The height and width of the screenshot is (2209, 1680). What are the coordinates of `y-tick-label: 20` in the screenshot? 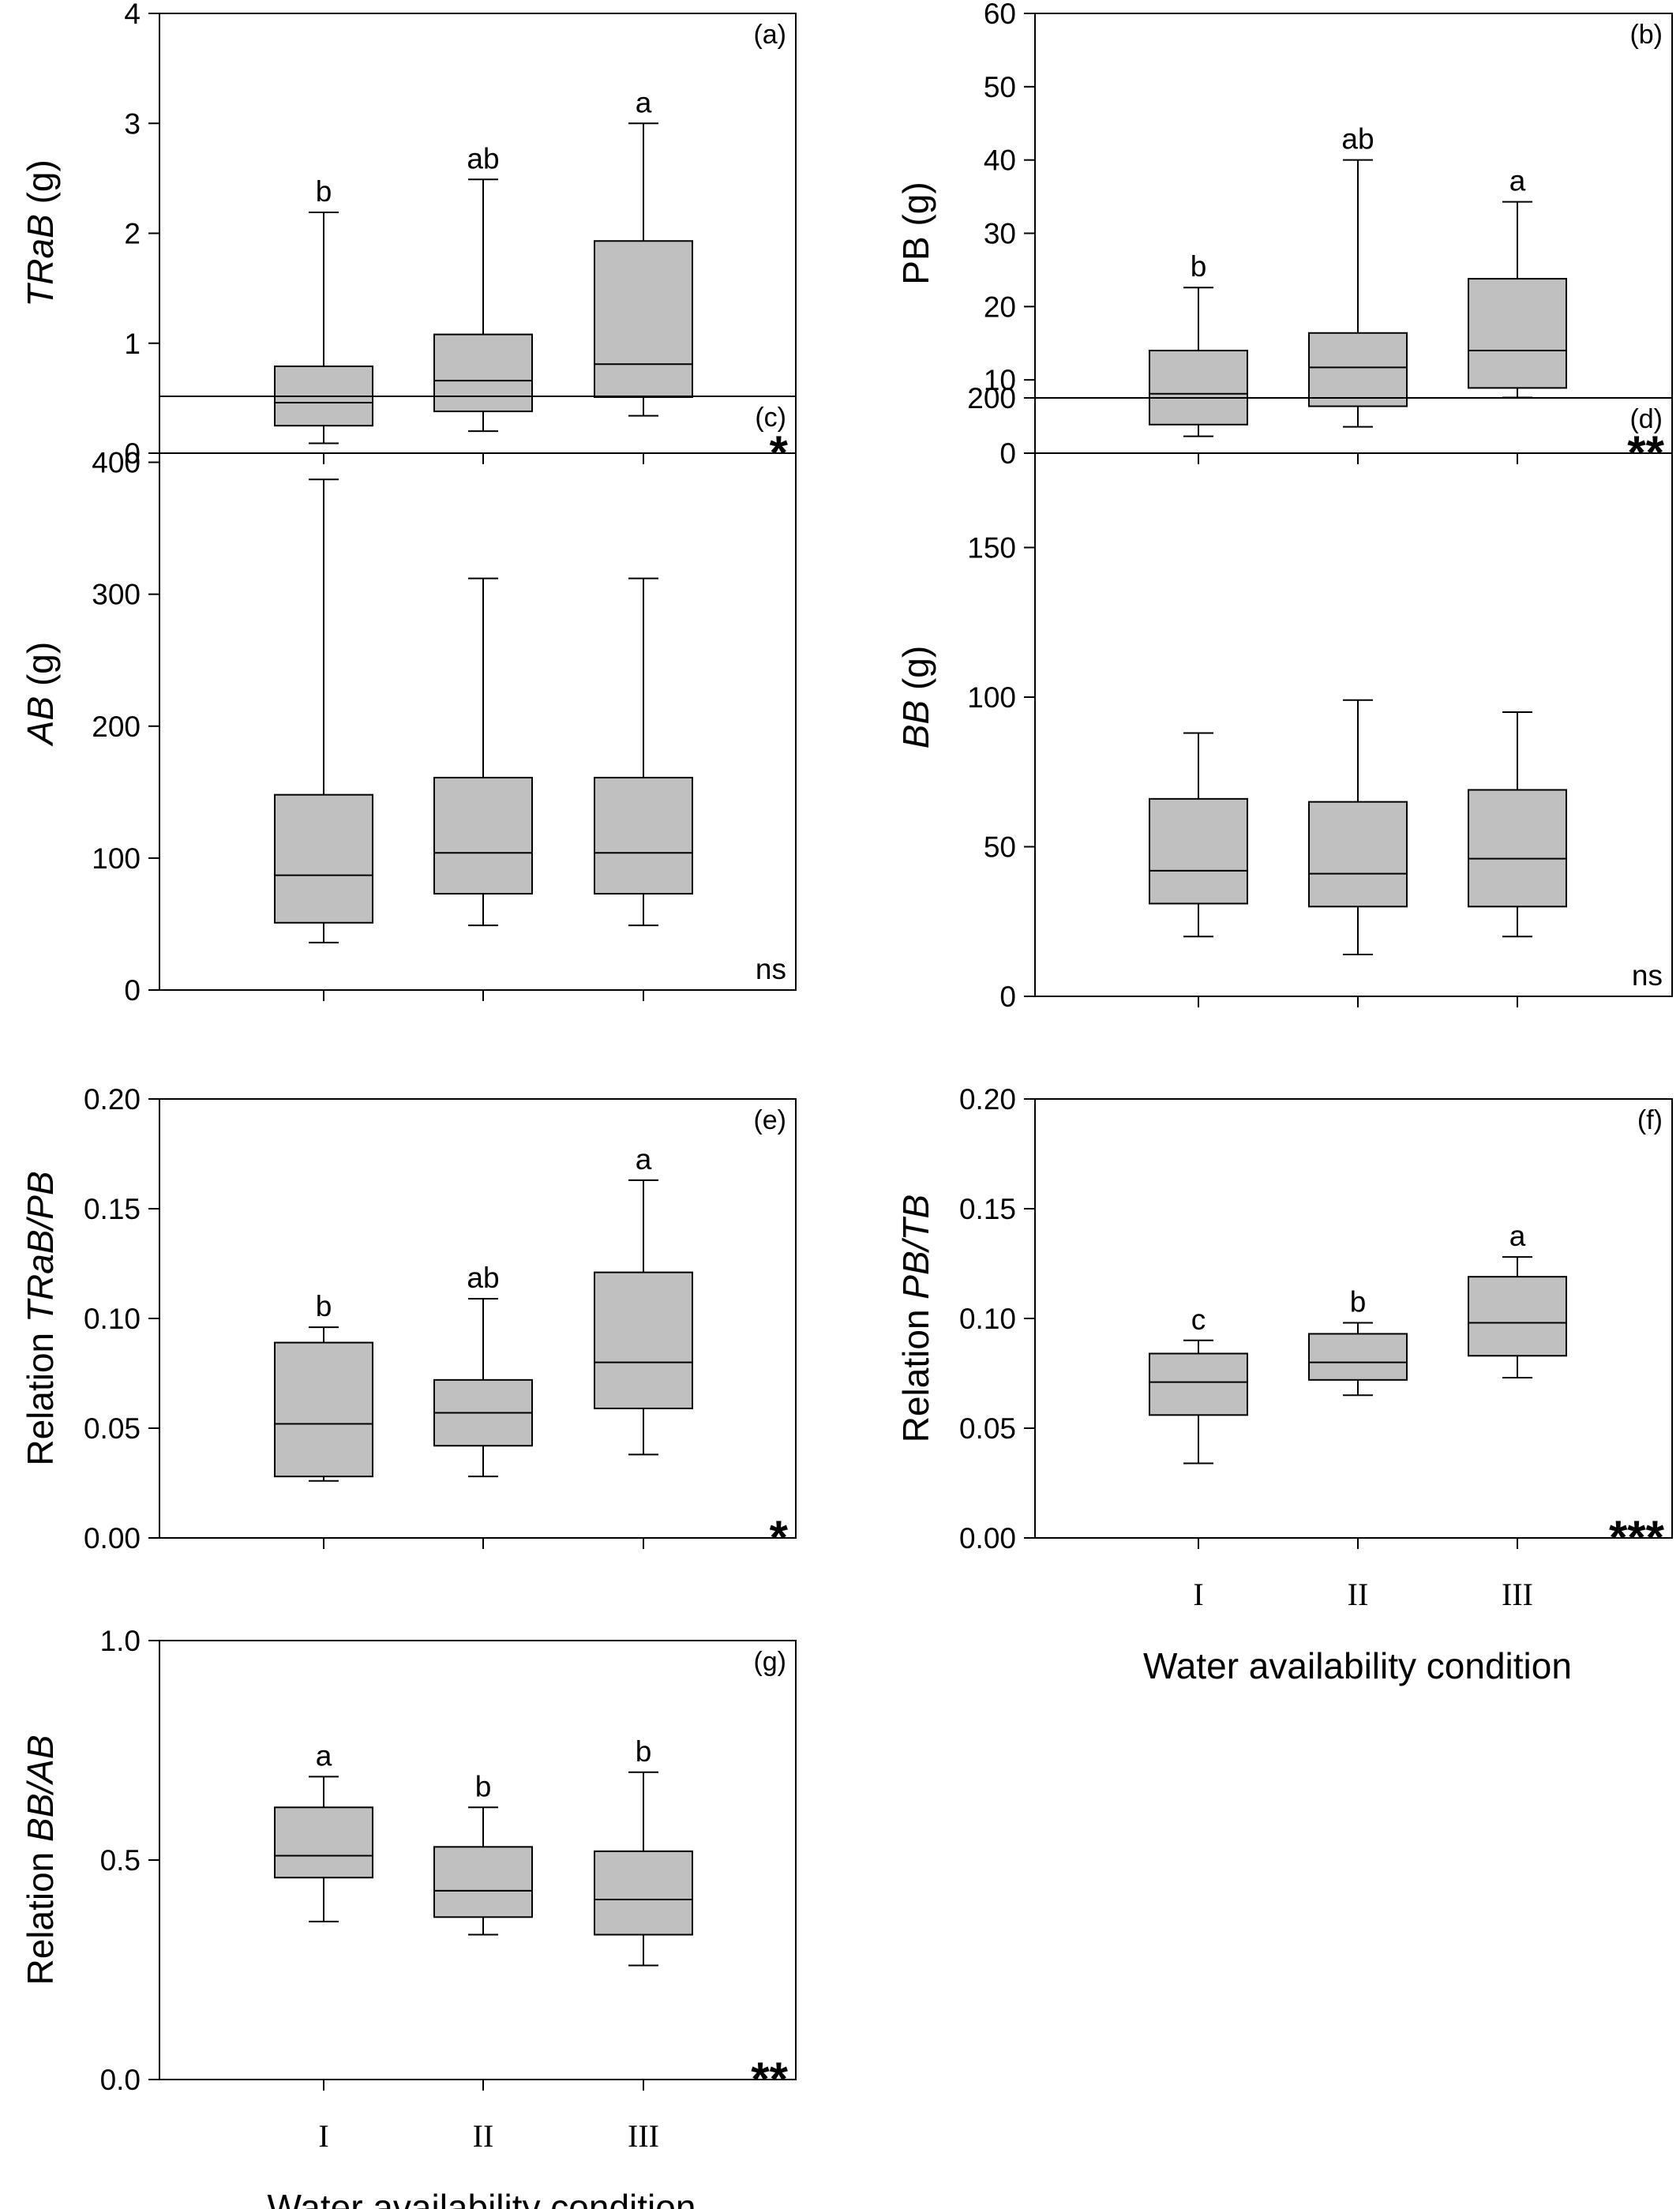 It's located at (1000, 307).